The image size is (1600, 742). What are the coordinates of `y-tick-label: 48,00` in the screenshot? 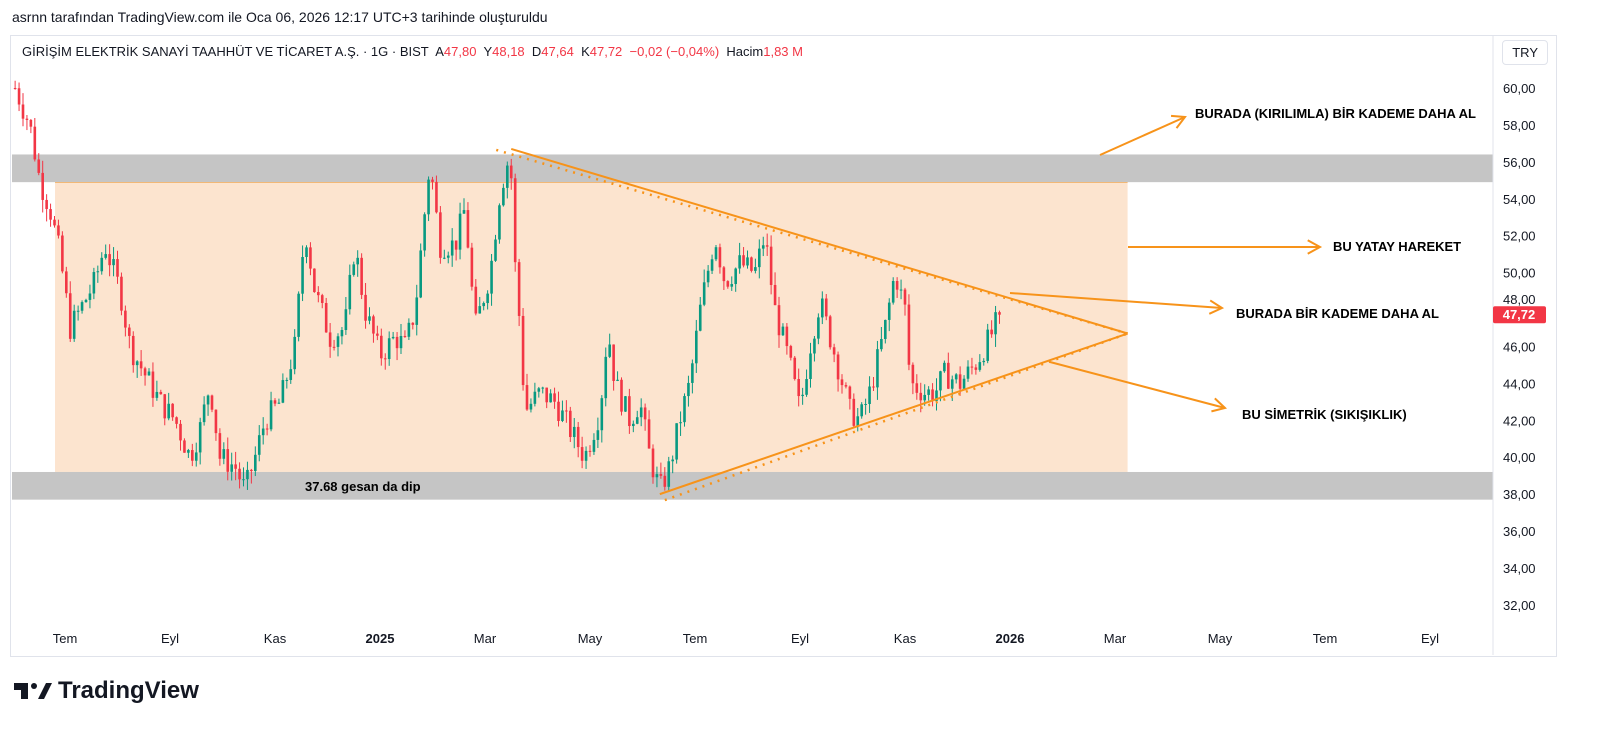 It's located at (1519, 299).